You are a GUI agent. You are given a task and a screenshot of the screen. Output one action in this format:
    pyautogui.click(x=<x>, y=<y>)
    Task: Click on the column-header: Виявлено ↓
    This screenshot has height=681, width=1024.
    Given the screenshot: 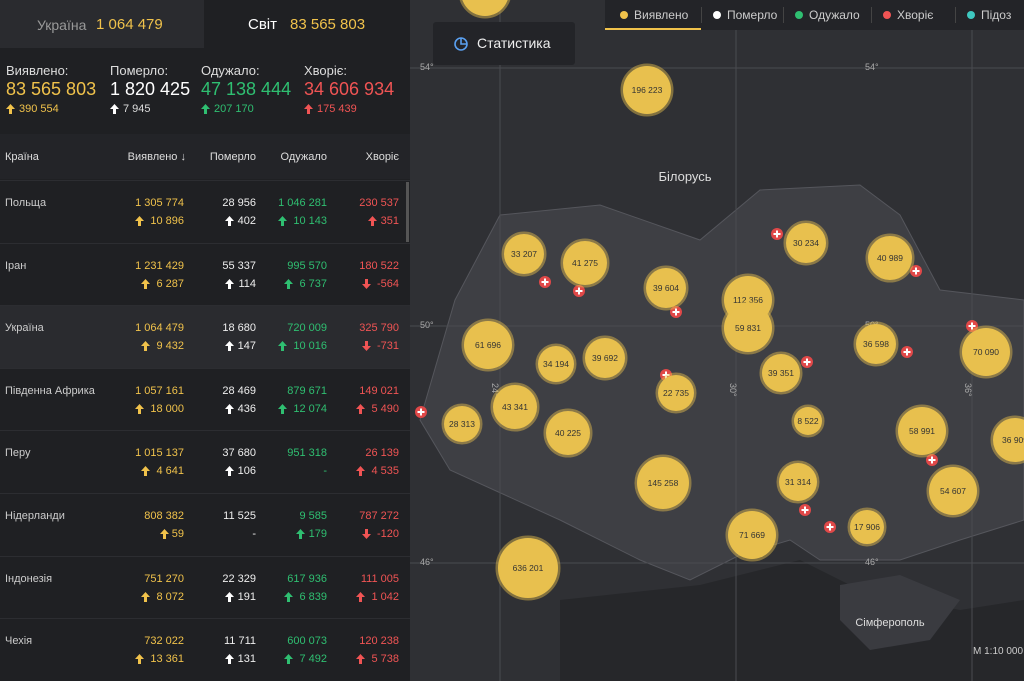 What is the action you would take?
    pyautogui.click(x=156, y=157)
    